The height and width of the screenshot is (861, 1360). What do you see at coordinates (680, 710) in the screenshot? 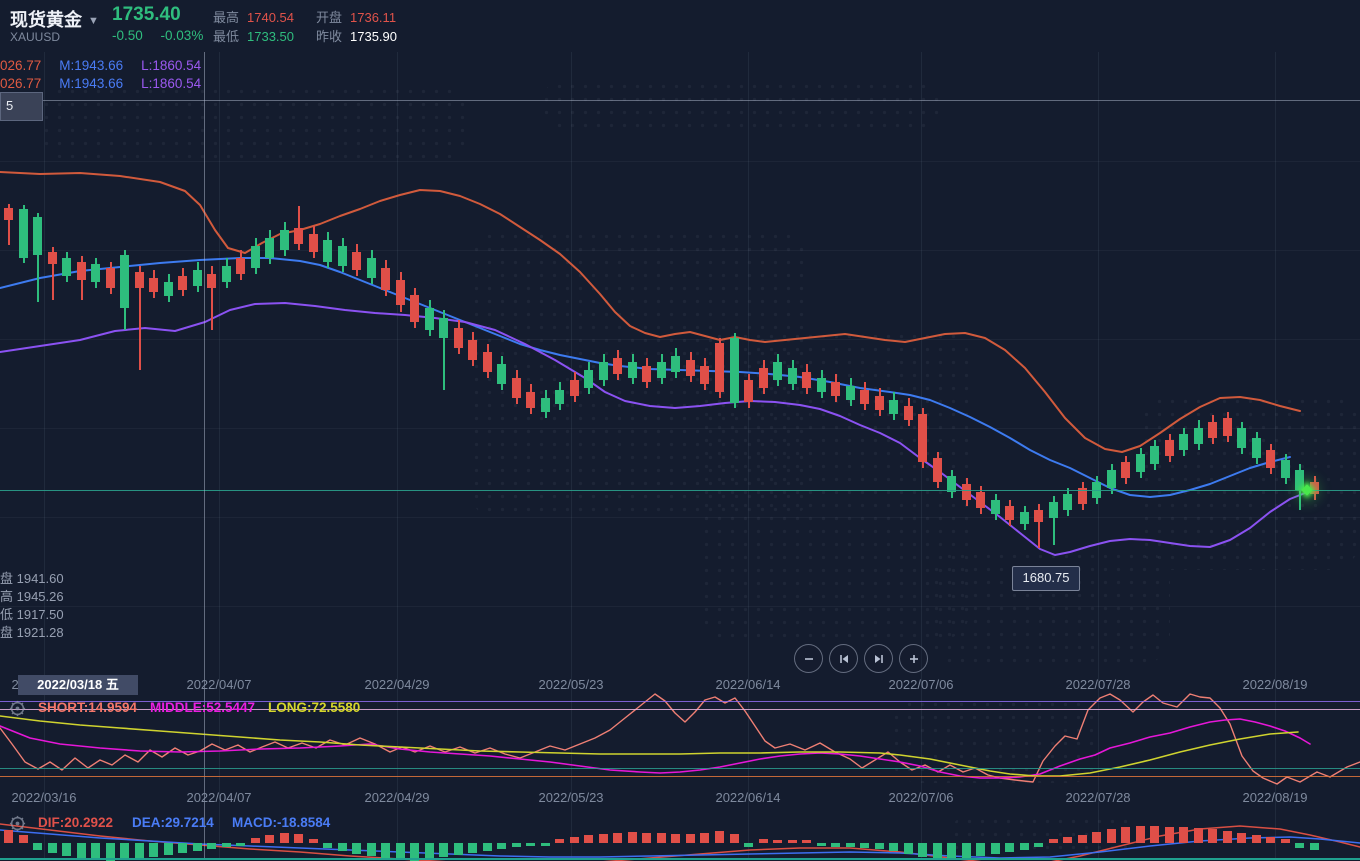
I see `indicator-hline` at bounding box center [680, 710].